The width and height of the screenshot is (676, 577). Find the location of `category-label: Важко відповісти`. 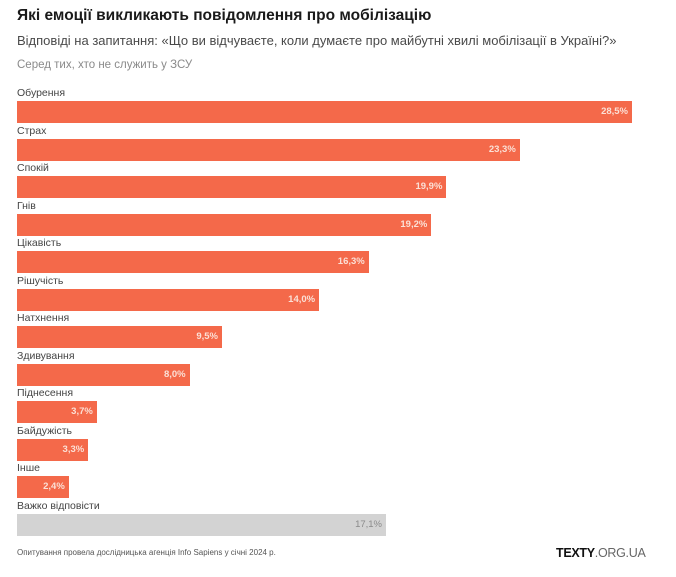

category-label: Важко відповісти is located at coordinates (58, 505).